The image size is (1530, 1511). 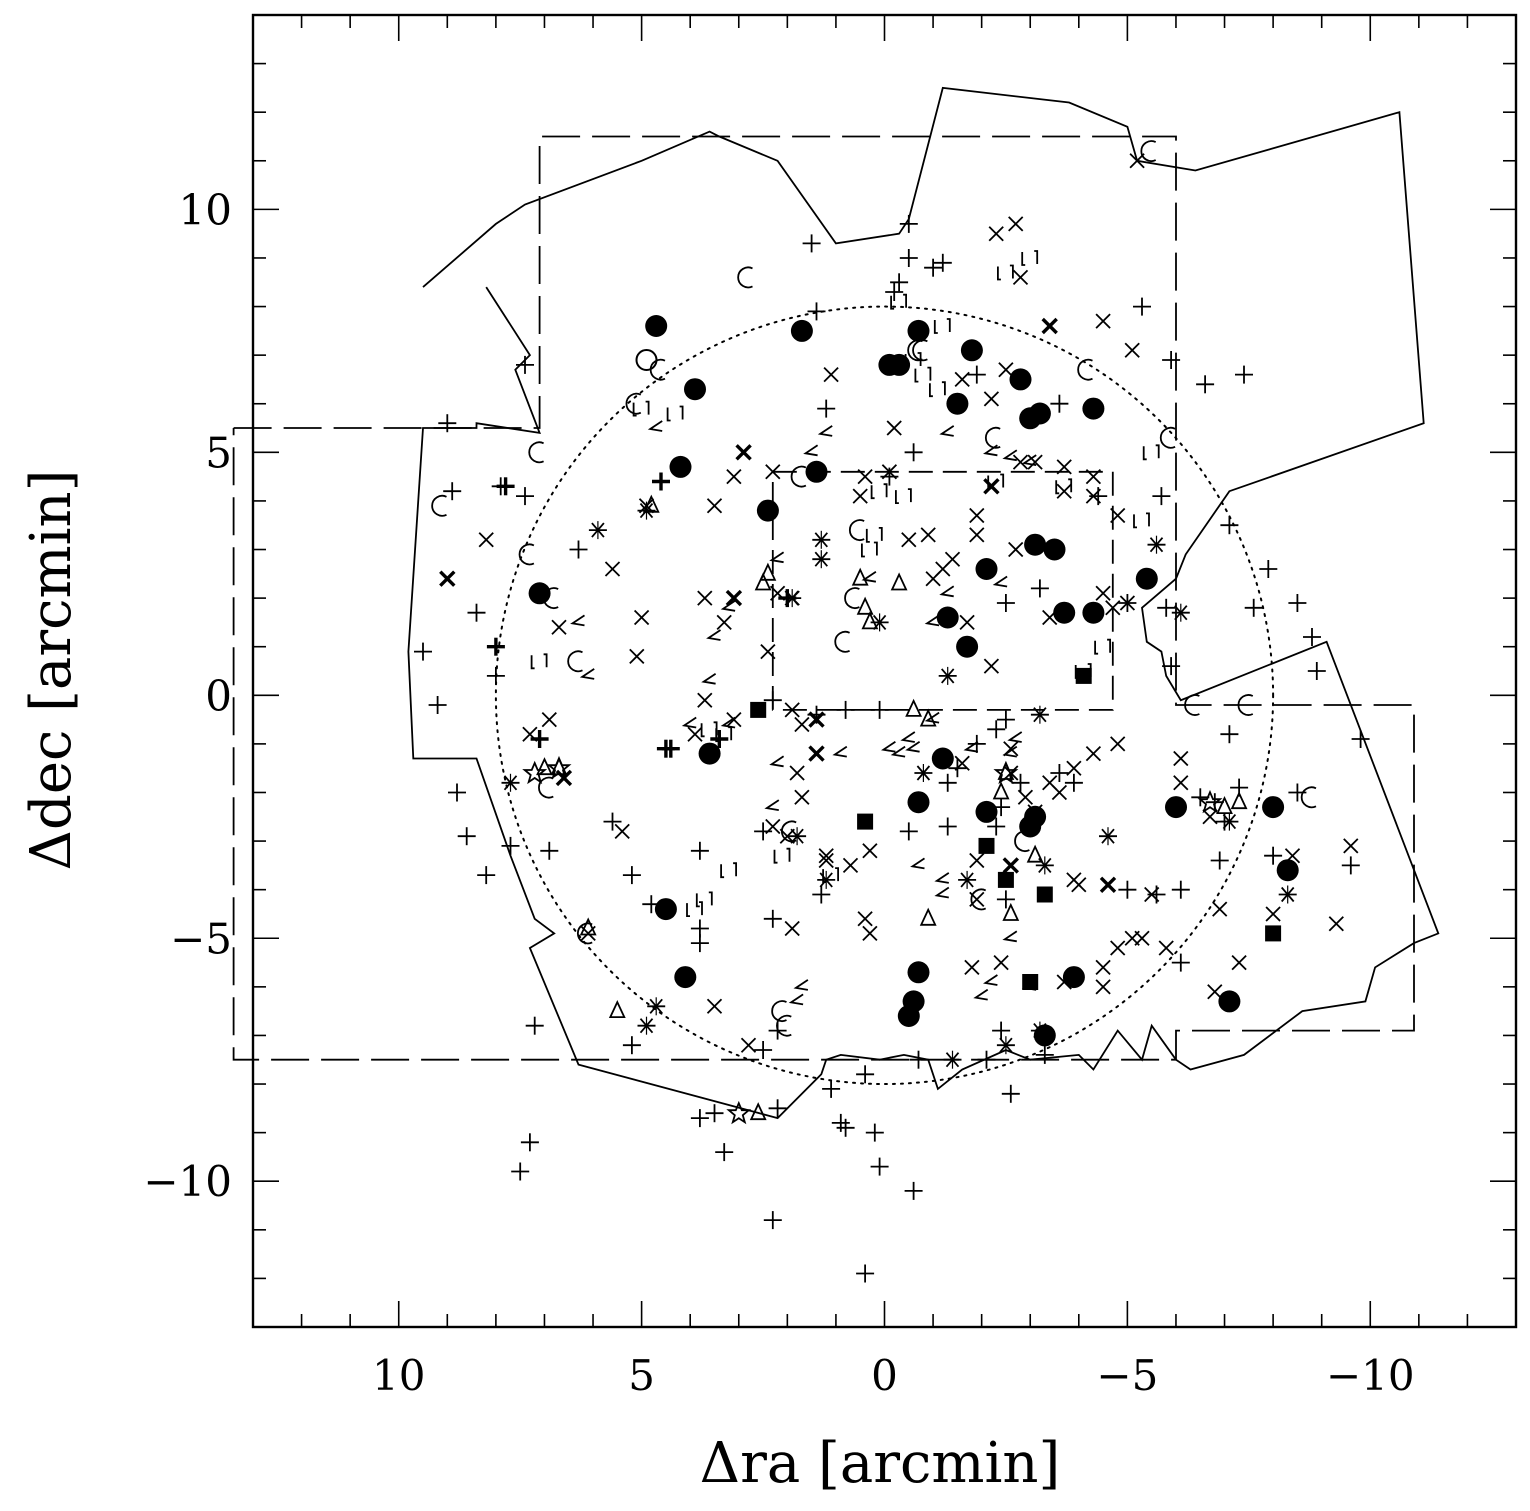 What do you see at coordinates (884, 1375) in the screenshot?
I see `x-tick-label: 0` at bounding box center [884, 1375].